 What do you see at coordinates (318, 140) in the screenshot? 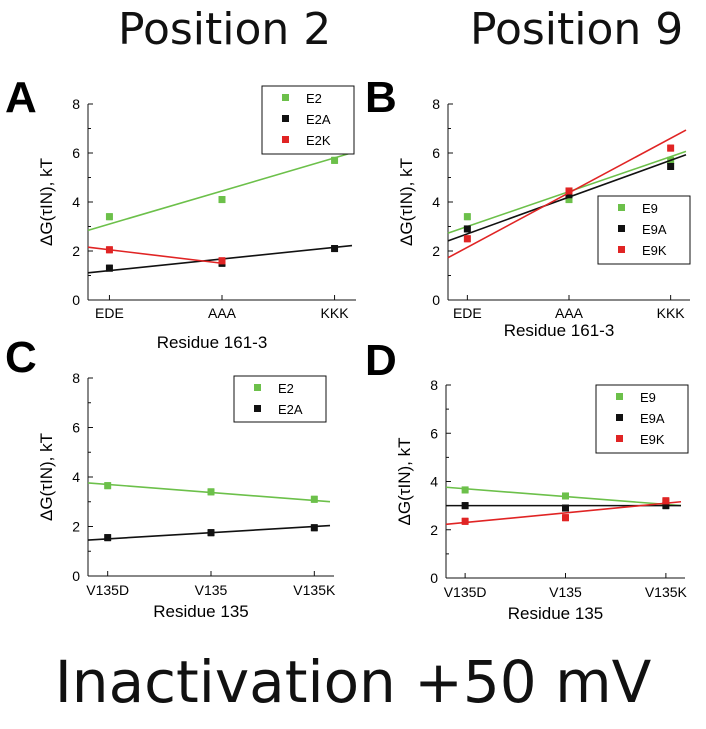
I see `legend-label: E2K` at bounding box center [318, 140].